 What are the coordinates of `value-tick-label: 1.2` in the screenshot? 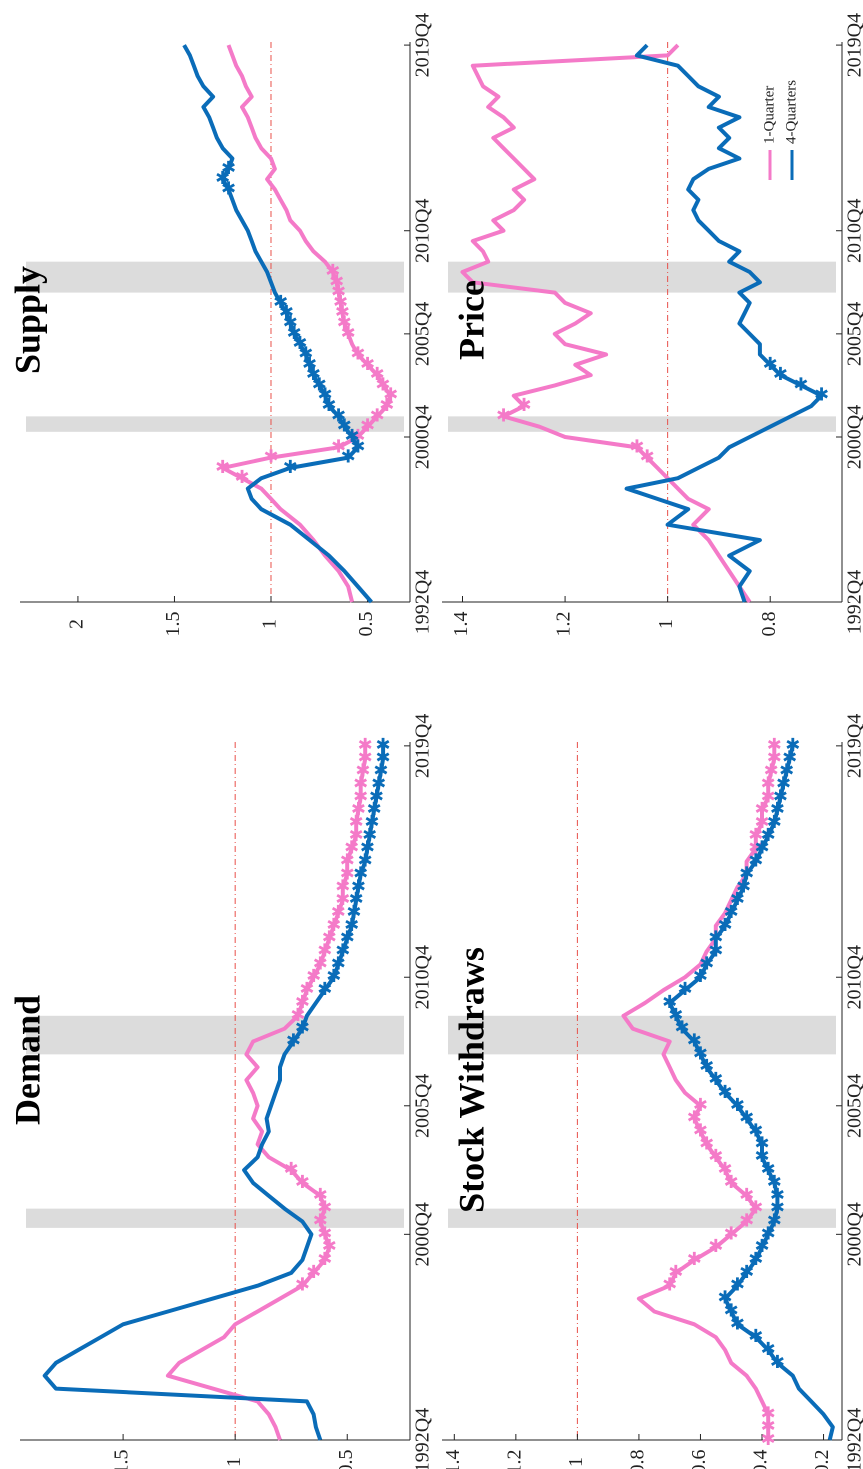 It's located at (514, 1459).